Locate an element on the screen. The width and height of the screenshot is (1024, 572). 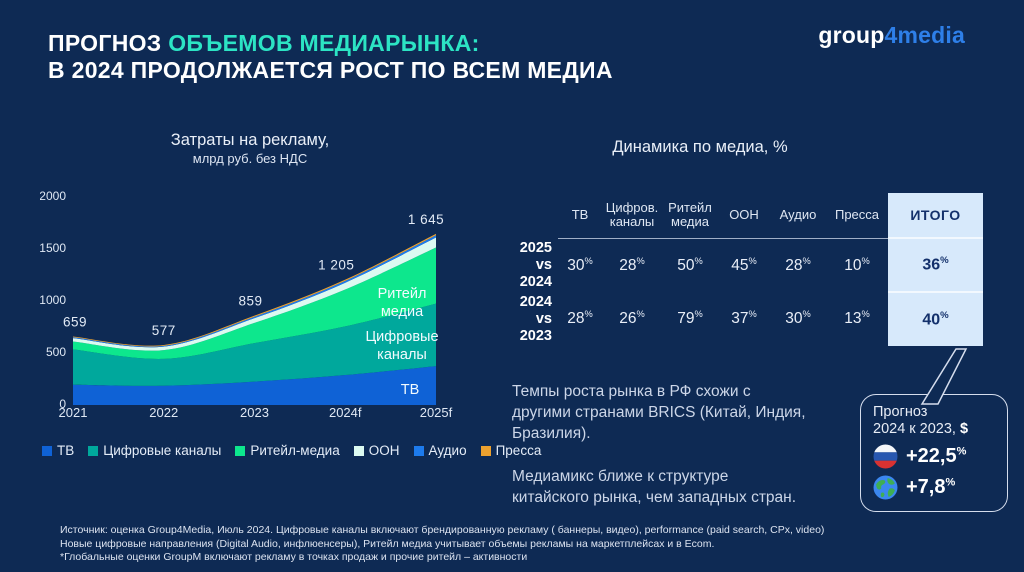
legend-item: Цифровые каналы is located at coordinates (154, 450).